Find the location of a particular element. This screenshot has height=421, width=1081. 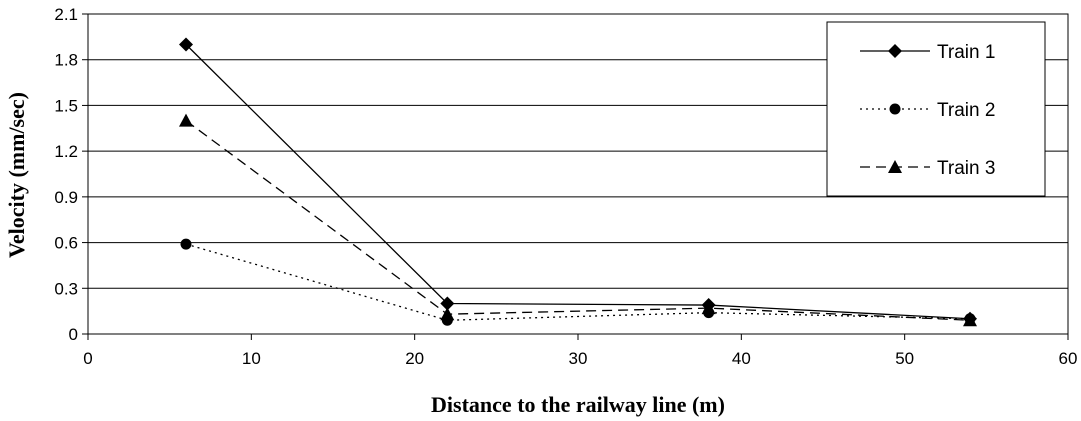

legend-box is located at coordinates (936, 109).